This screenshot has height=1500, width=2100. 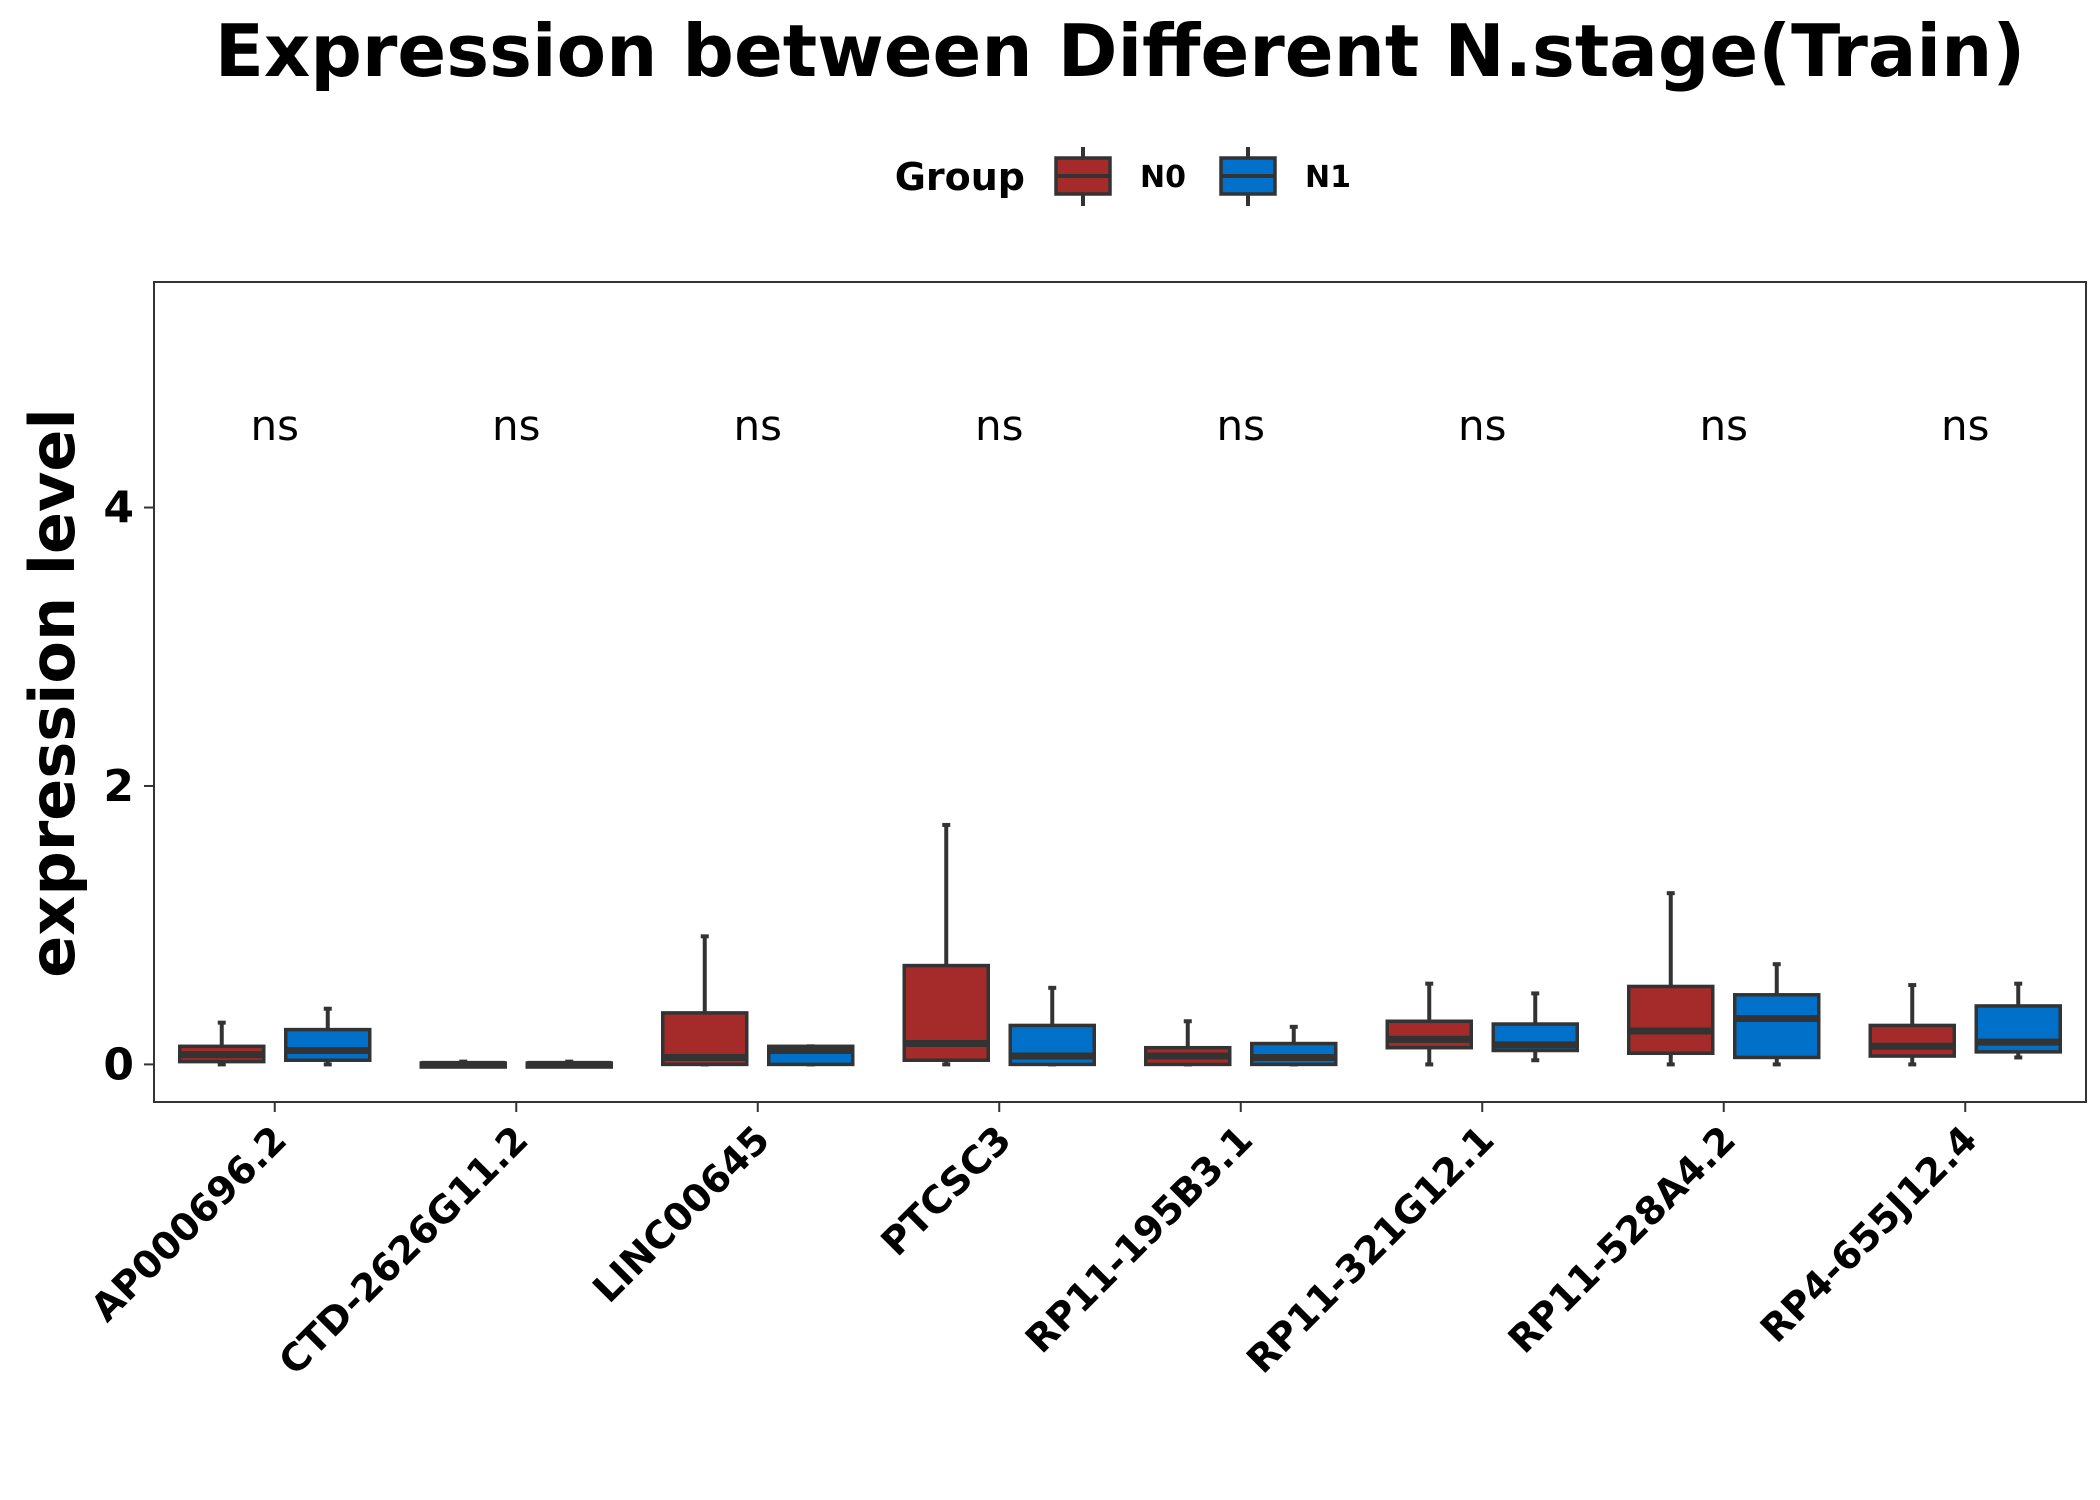 I want to click on x-tick-label: CTD-2626G11.2, so click(x=403, y=1250).